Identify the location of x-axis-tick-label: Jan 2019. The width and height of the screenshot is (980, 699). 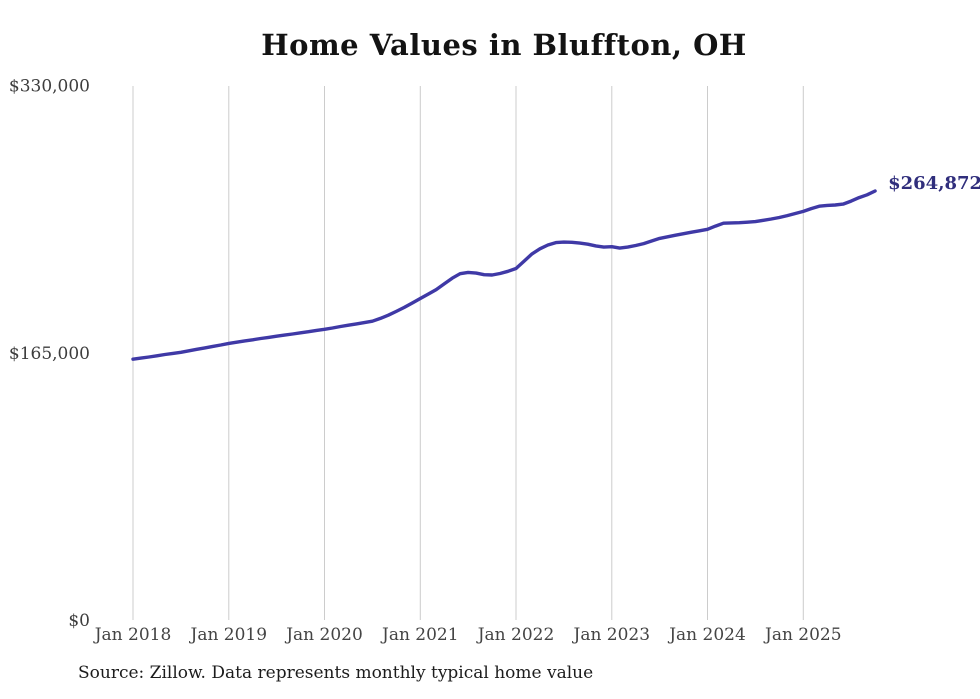
(228, 635).